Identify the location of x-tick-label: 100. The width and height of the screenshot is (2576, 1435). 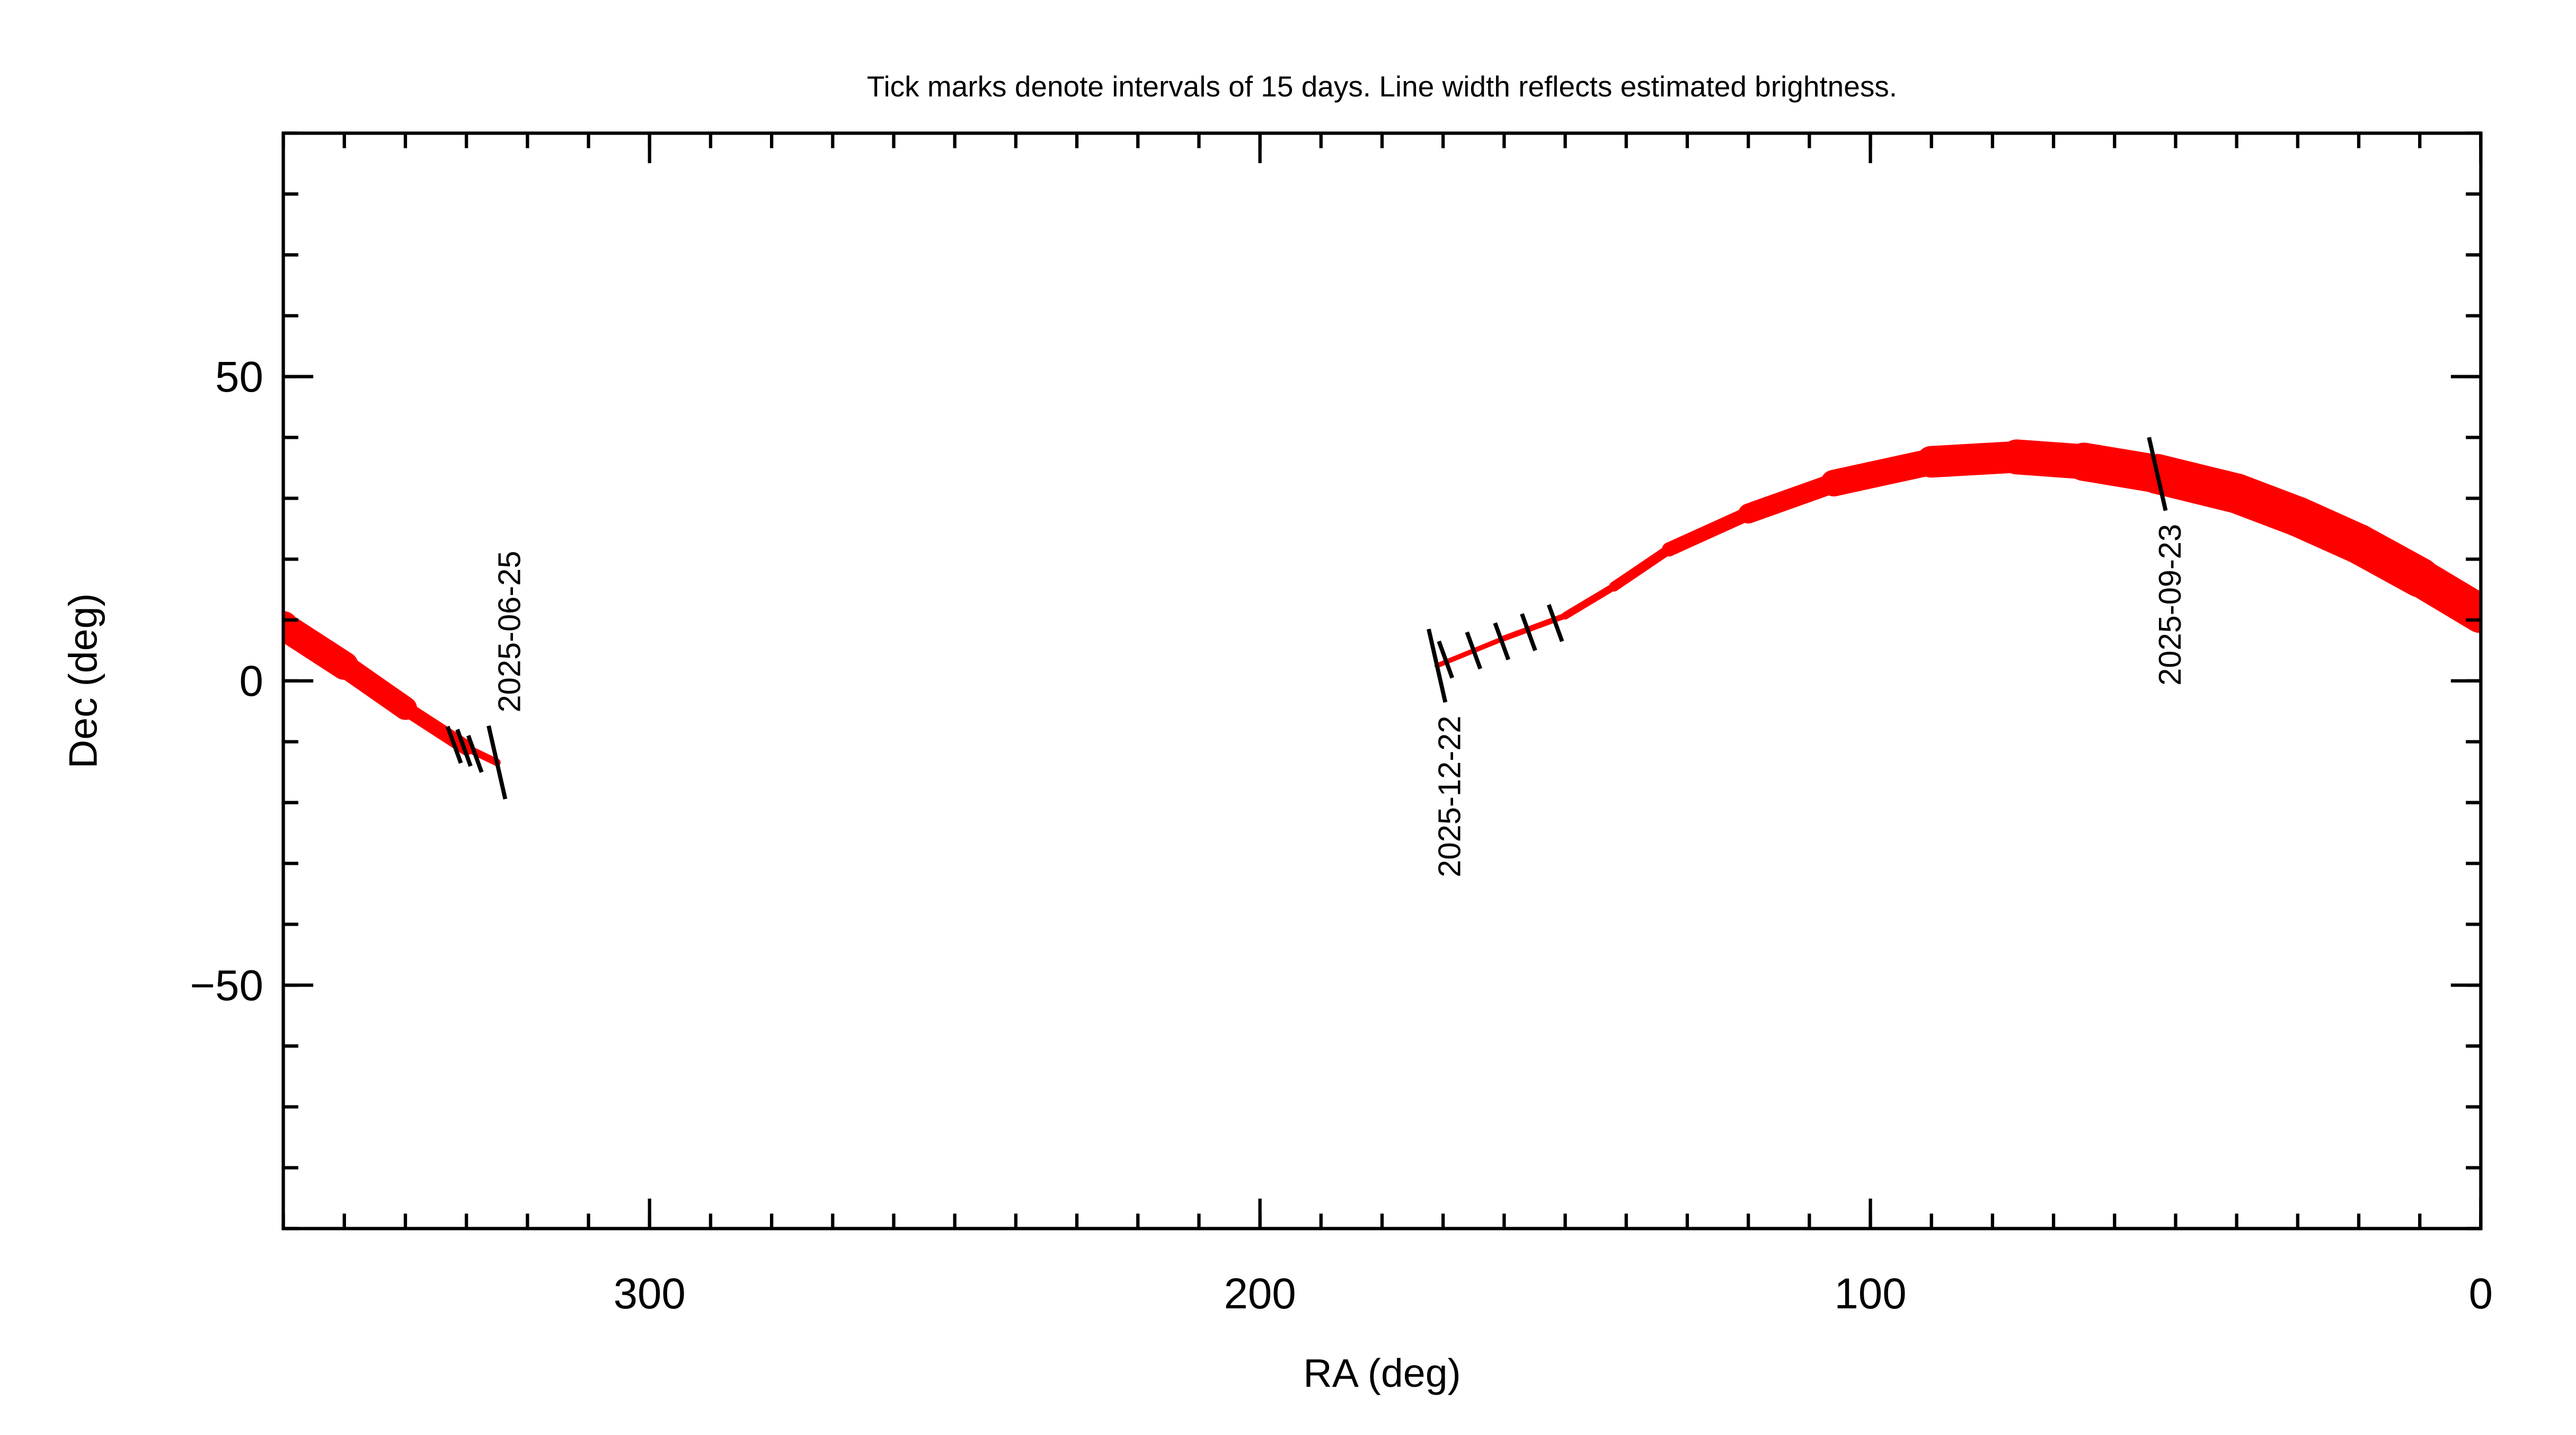
(1870, 1294).